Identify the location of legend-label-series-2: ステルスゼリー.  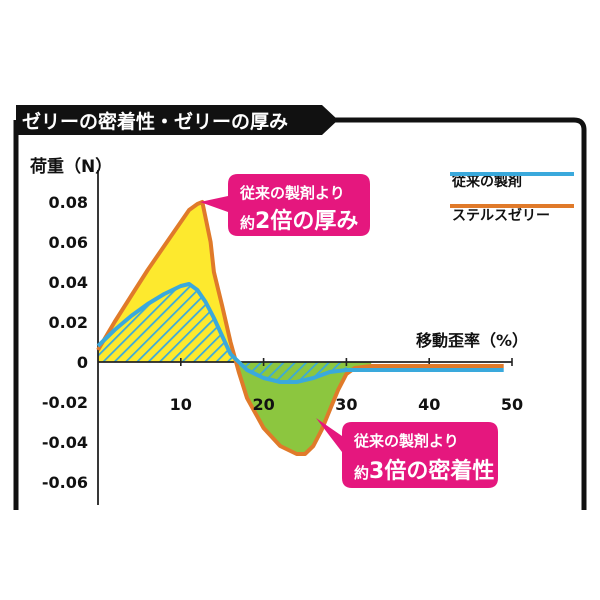
(501, 215).